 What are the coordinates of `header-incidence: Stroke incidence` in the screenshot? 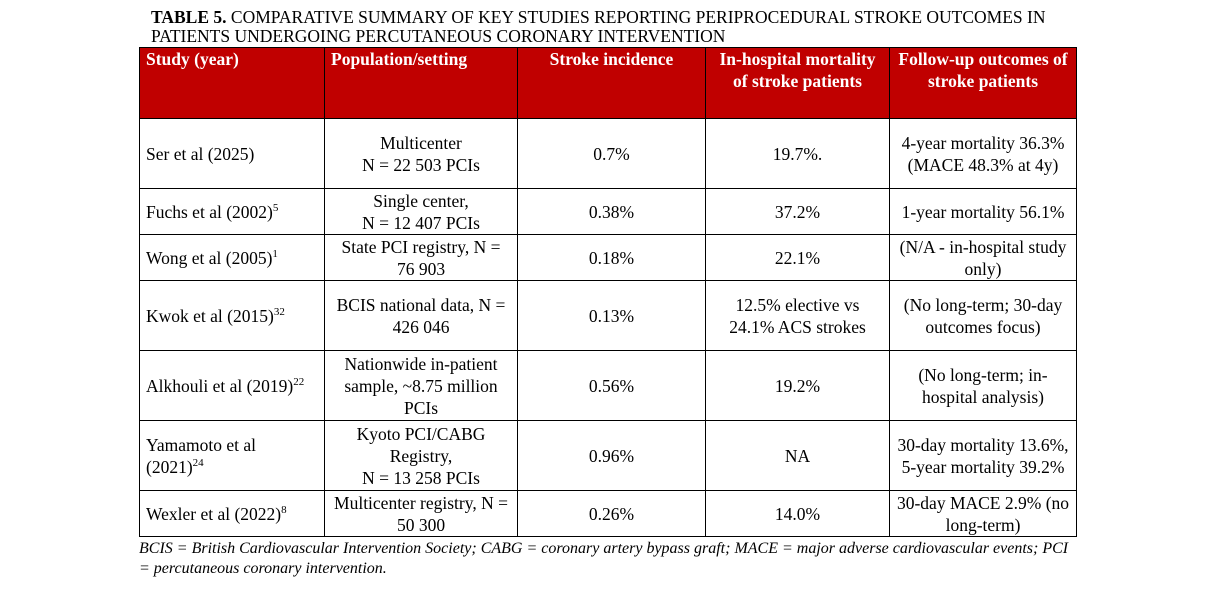 It's located at (611, 83).